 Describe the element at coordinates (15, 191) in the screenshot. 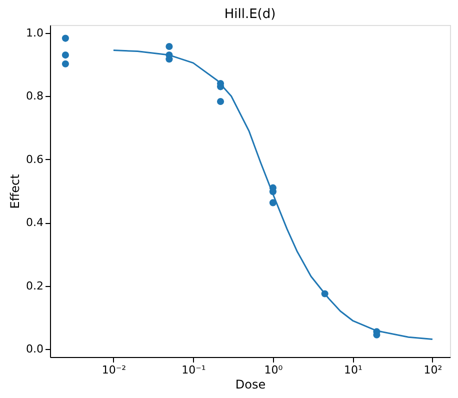

I see `y-axis-title: Effect` at that location.